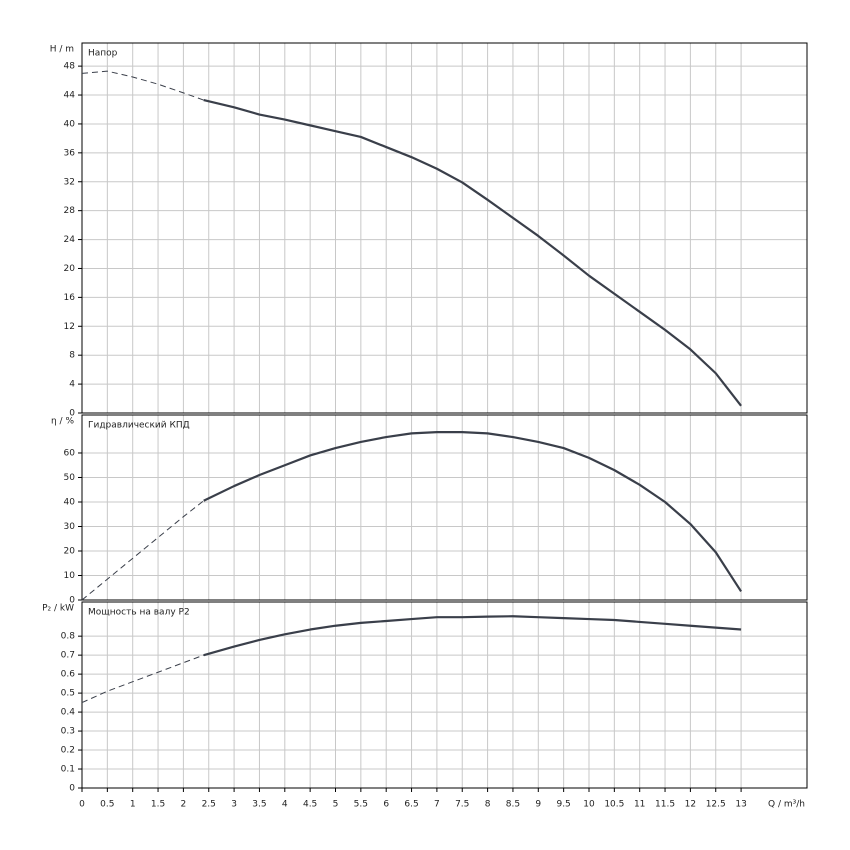 Image resolution: width=850 pixels, height=850 pixels. Describe the element at coordinates (68, 751) in the screenshot. I see `y-tick-label: 0.2` at that location.